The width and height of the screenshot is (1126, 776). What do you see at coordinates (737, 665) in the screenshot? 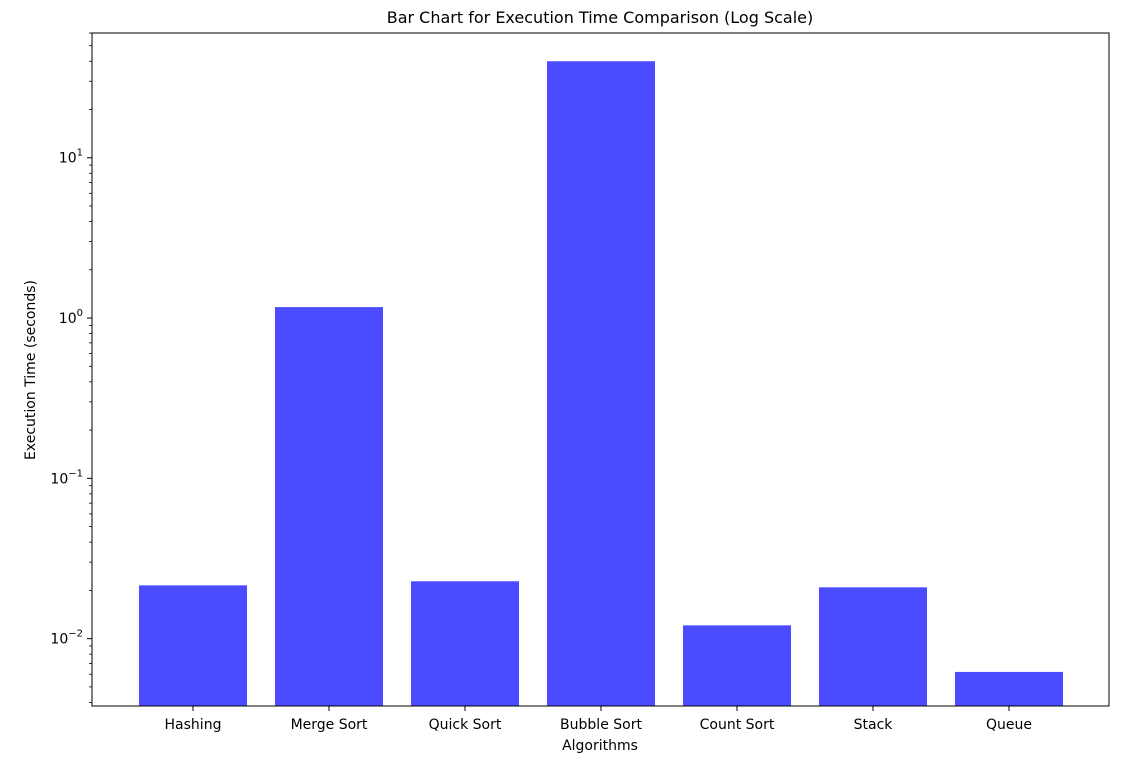
I see `bar-count-sort` at bounding box center [737, 665].